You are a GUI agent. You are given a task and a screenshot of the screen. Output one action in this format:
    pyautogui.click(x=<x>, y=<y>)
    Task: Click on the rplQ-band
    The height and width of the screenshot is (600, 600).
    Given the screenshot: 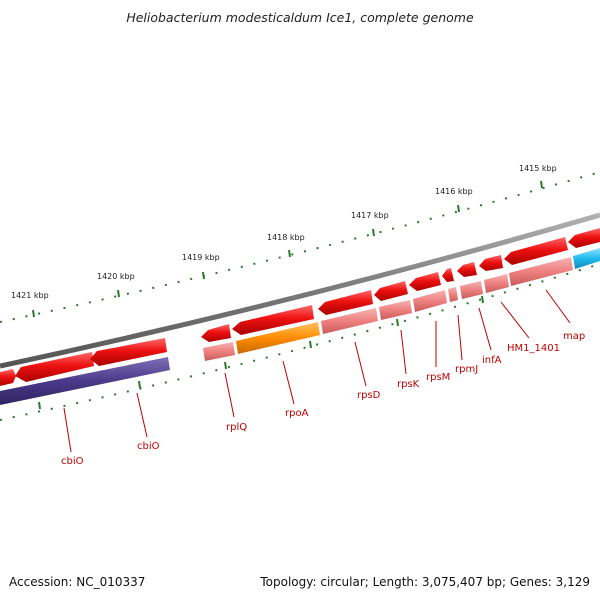 What is the action you would take?
    pyautogui.click(x=219, y=351)
    